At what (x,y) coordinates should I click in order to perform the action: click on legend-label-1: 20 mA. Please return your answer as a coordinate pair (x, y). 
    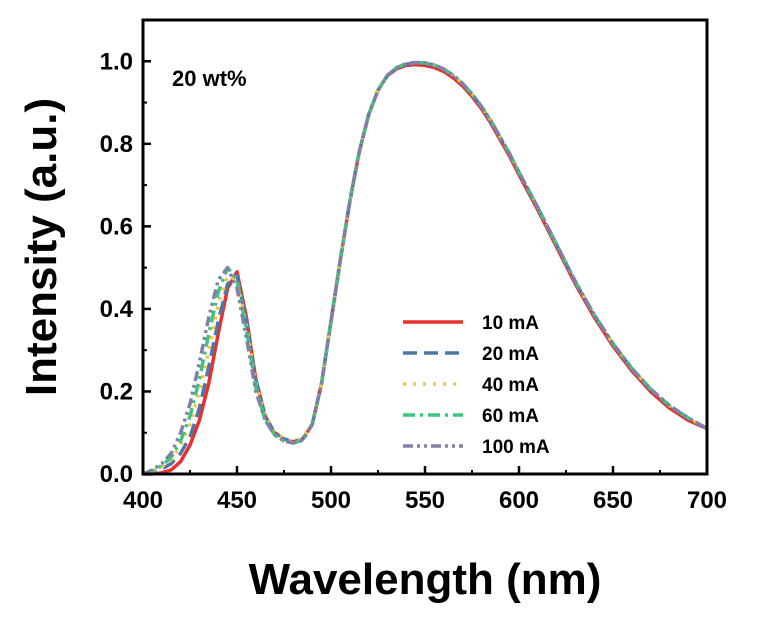
    Looking at the image, I should click on (510, 354).